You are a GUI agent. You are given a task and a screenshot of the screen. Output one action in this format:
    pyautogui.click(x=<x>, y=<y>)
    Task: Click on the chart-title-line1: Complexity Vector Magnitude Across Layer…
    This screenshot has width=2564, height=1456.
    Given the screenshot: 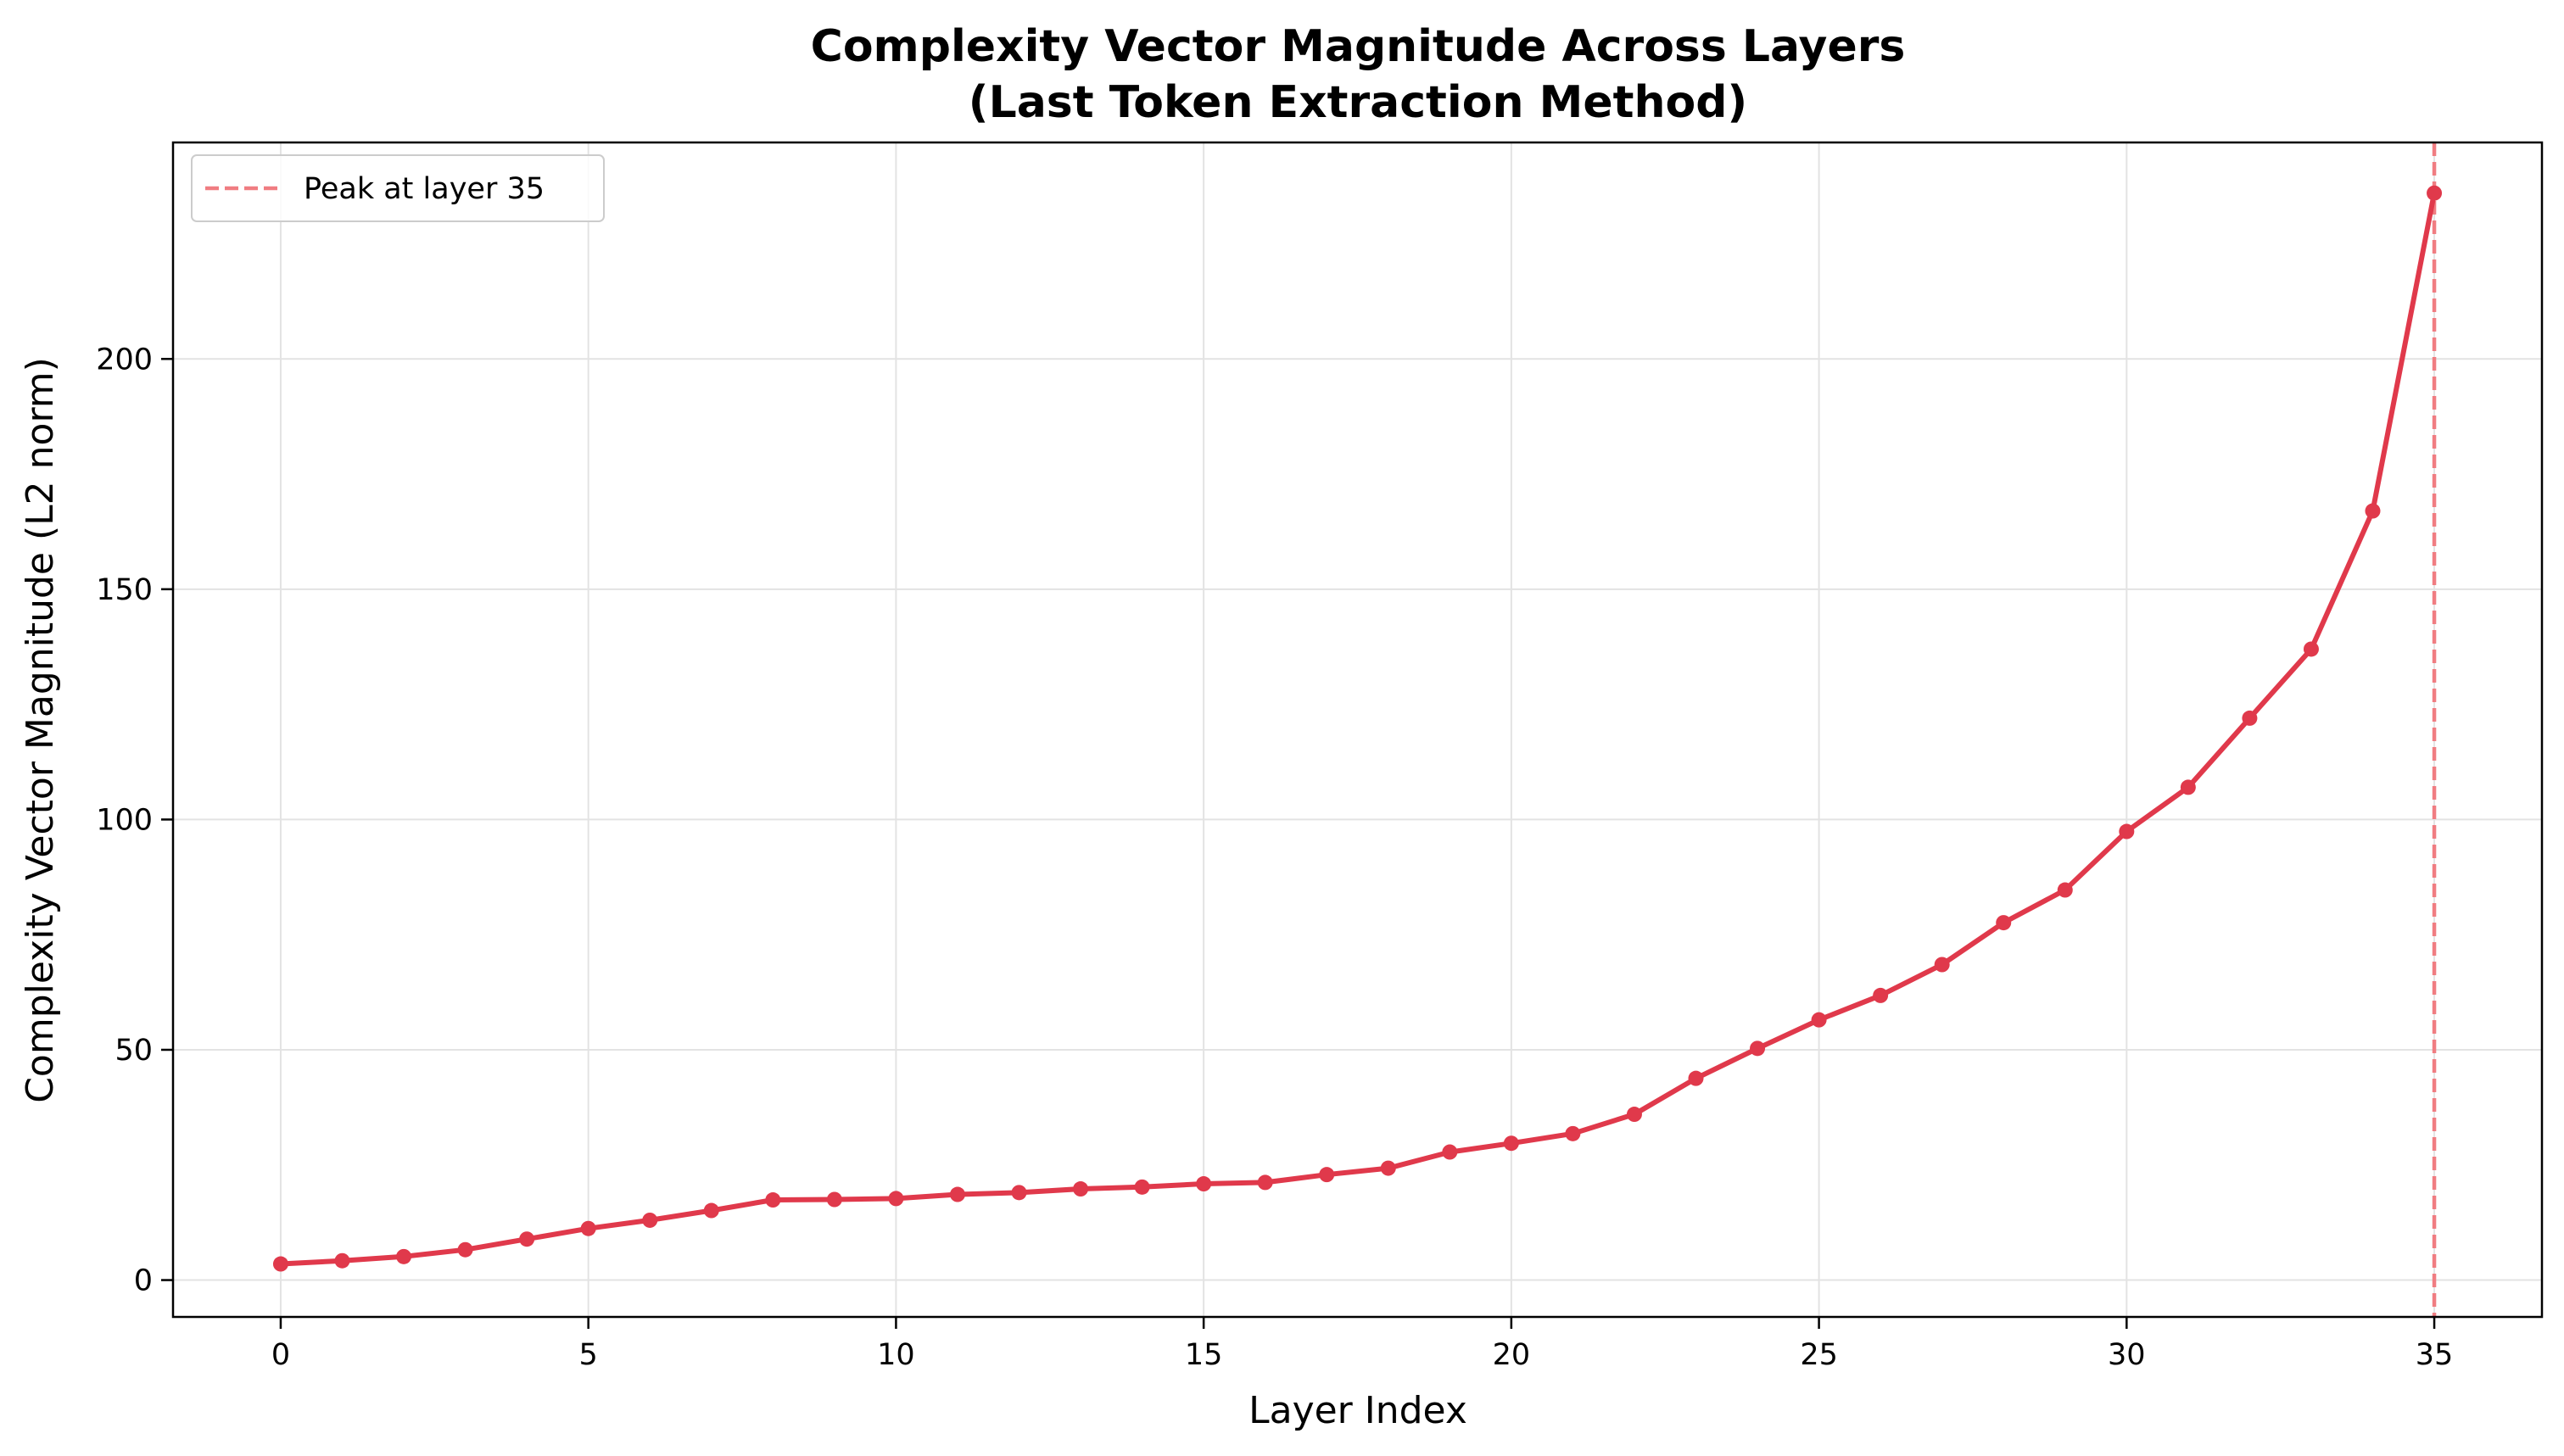 What is the action you would take?
    pyautogui.click(x=1358, y=46)
    